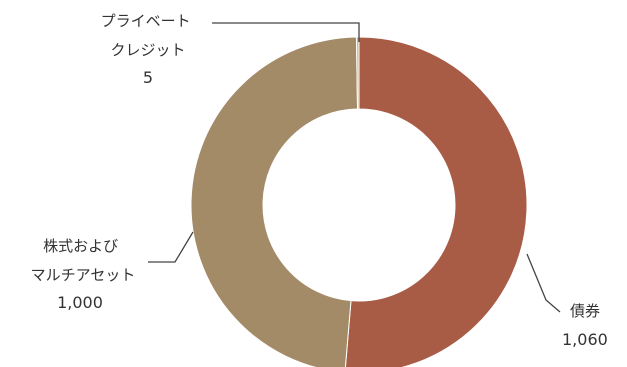  Describe the element at coordinates (148, 35) in the screenshot. I see `label-private-credit: プライベート クレジット` at that location.